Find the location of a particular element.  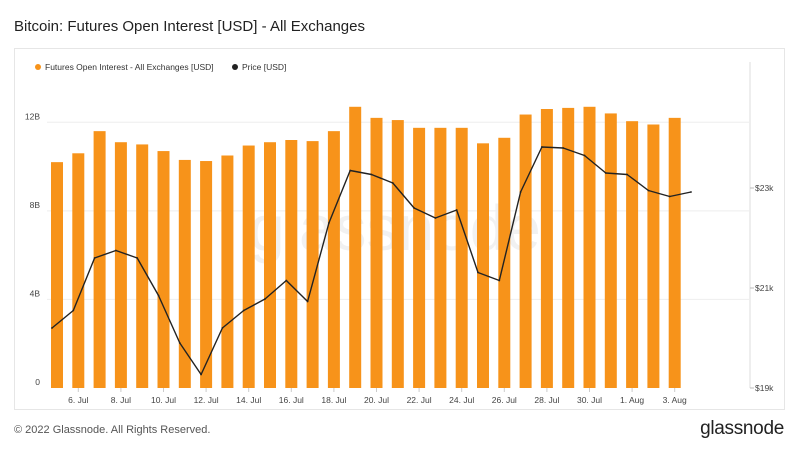

x-tick-label: 28. Jul is located at coordinates (546, 400).